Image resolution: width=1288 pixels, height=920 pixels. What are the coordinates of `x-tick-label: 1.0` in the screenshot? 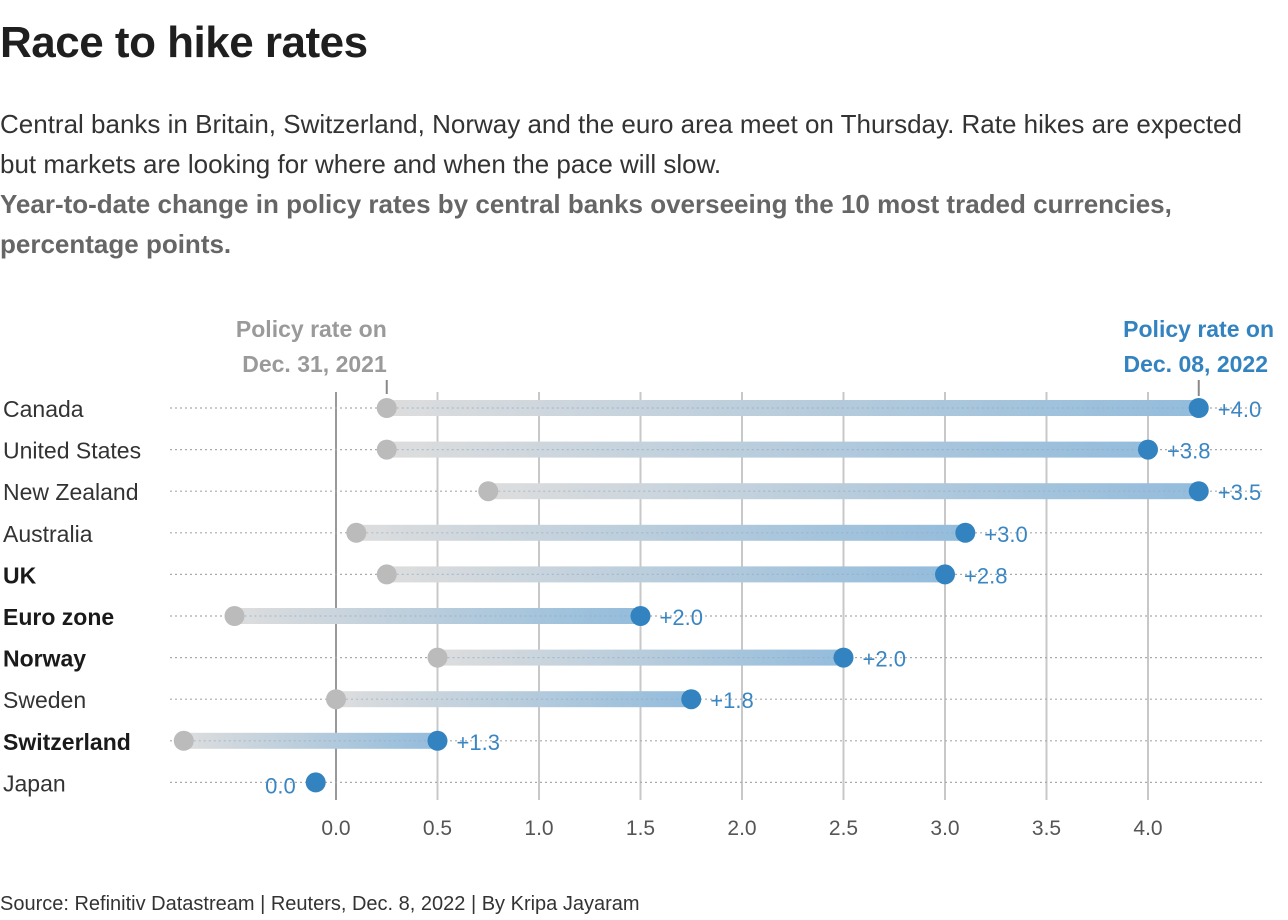 It's located at (538, 828).